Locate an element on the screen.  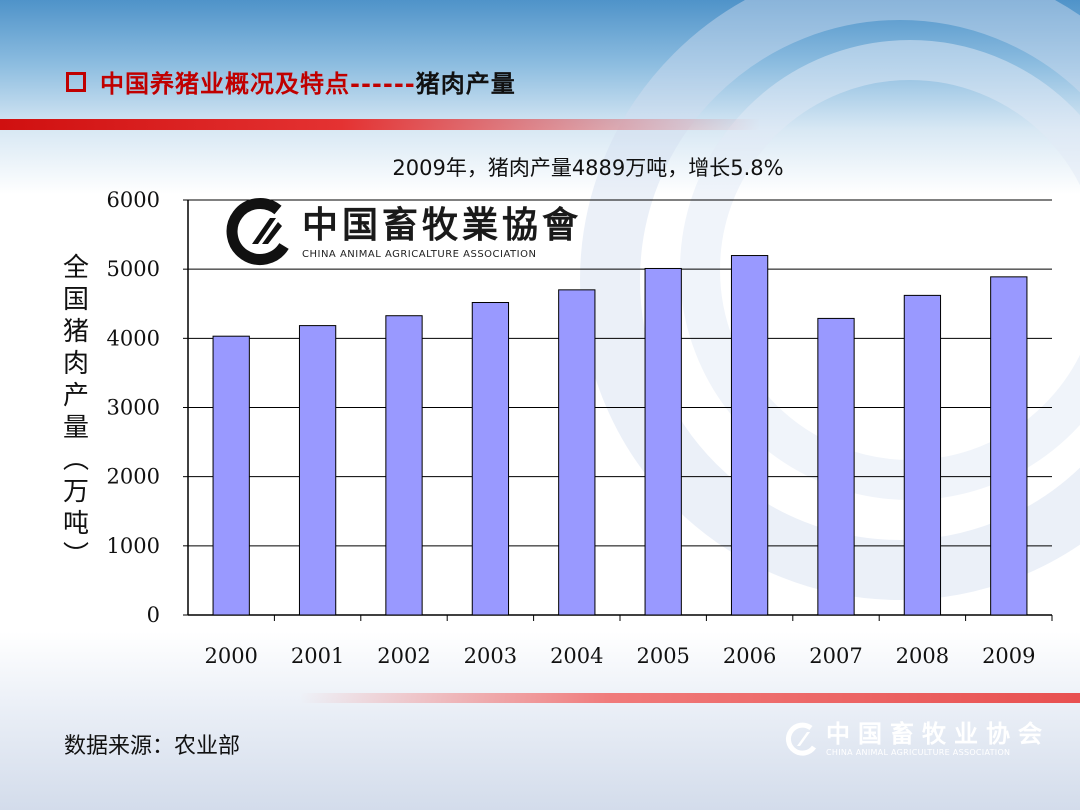
y-tick-label: 5000 is located at coordinates (133, 269).